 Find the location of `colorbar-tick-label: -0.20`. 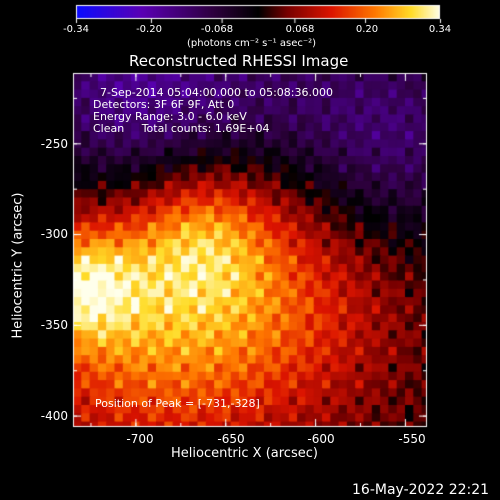

colorbar-tick-label: -0.20 is located at coordinates (149, 29).